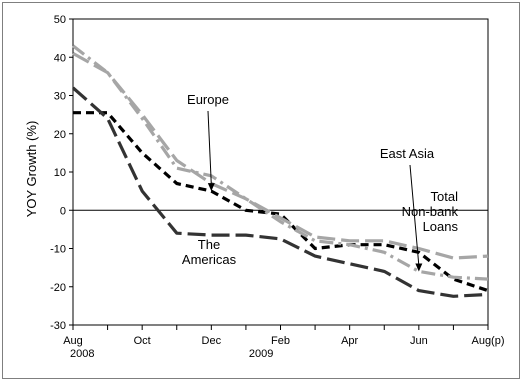 Image resolution: width=524 pixels, height=383 pixels. Describe the element at coordinates (73, 341) in the screenshot. I see `x-tick-label: Aug` at that location.